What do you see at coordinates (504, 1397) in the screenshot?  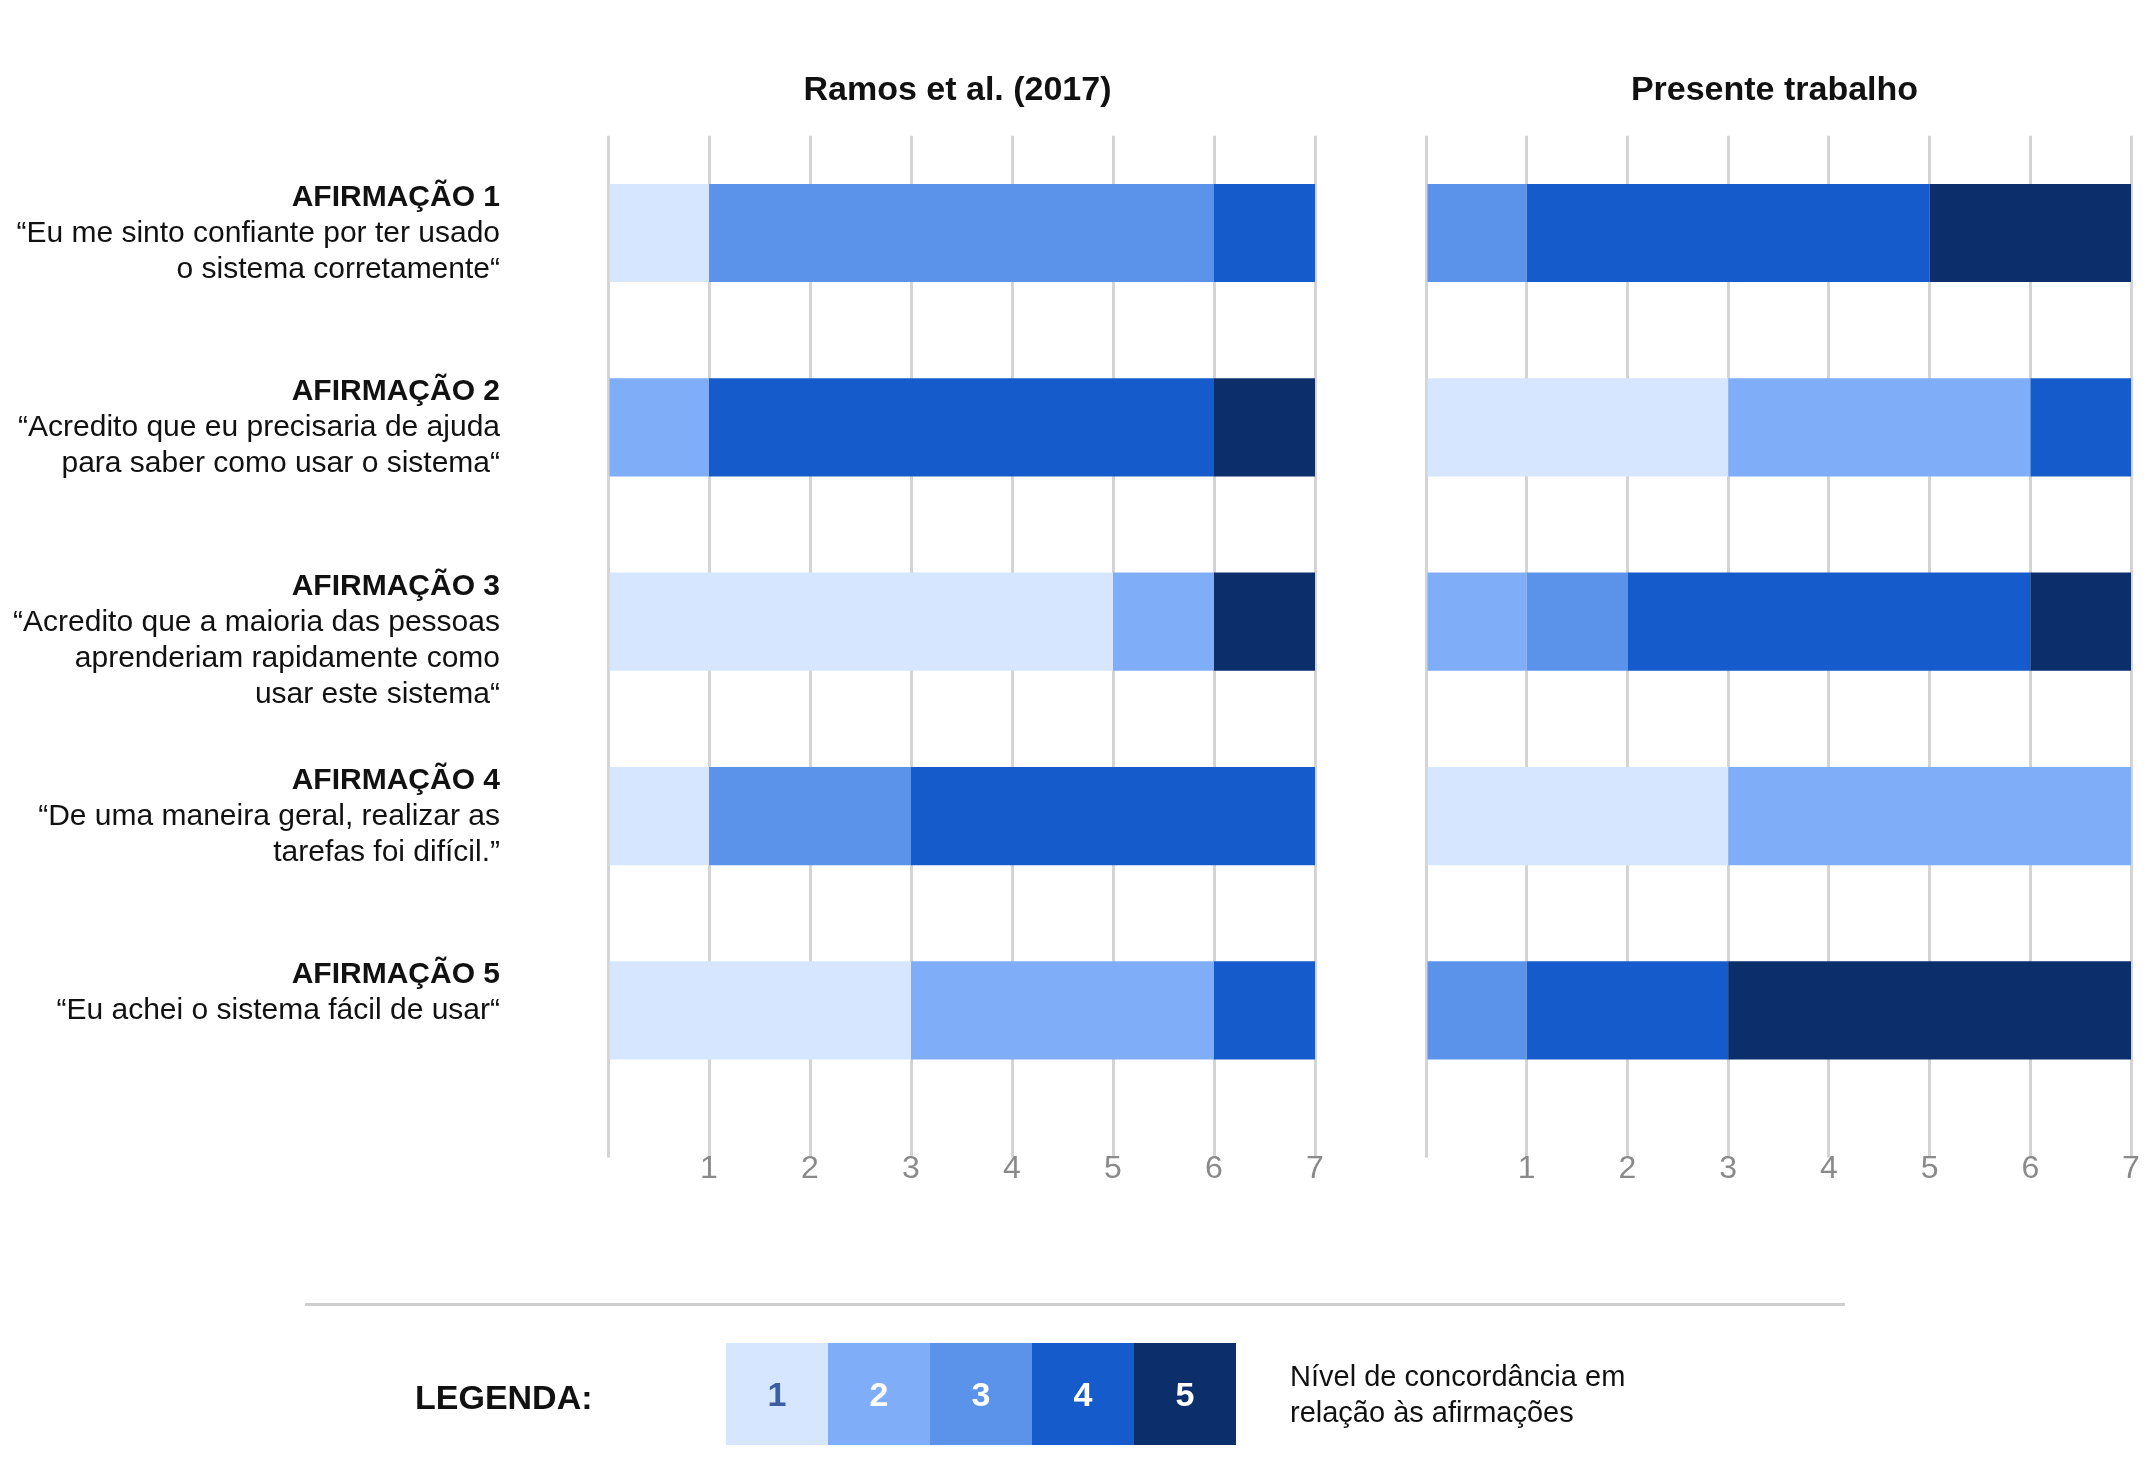 I see `legend-title: LEGENDA:` at bounding box center [504, 1397].